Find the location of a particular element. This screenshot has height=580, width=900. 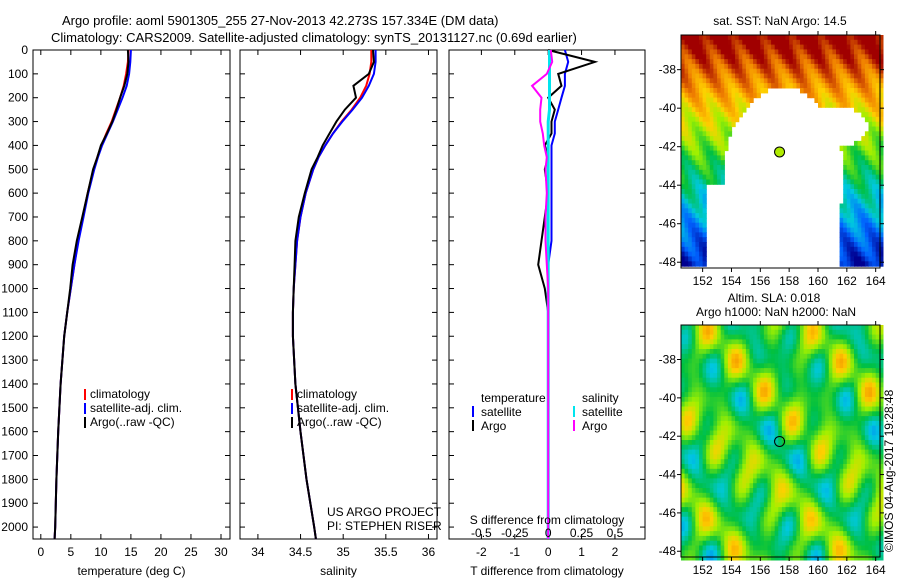

y-tick-label: 700 is located at coordinates (18, 217).